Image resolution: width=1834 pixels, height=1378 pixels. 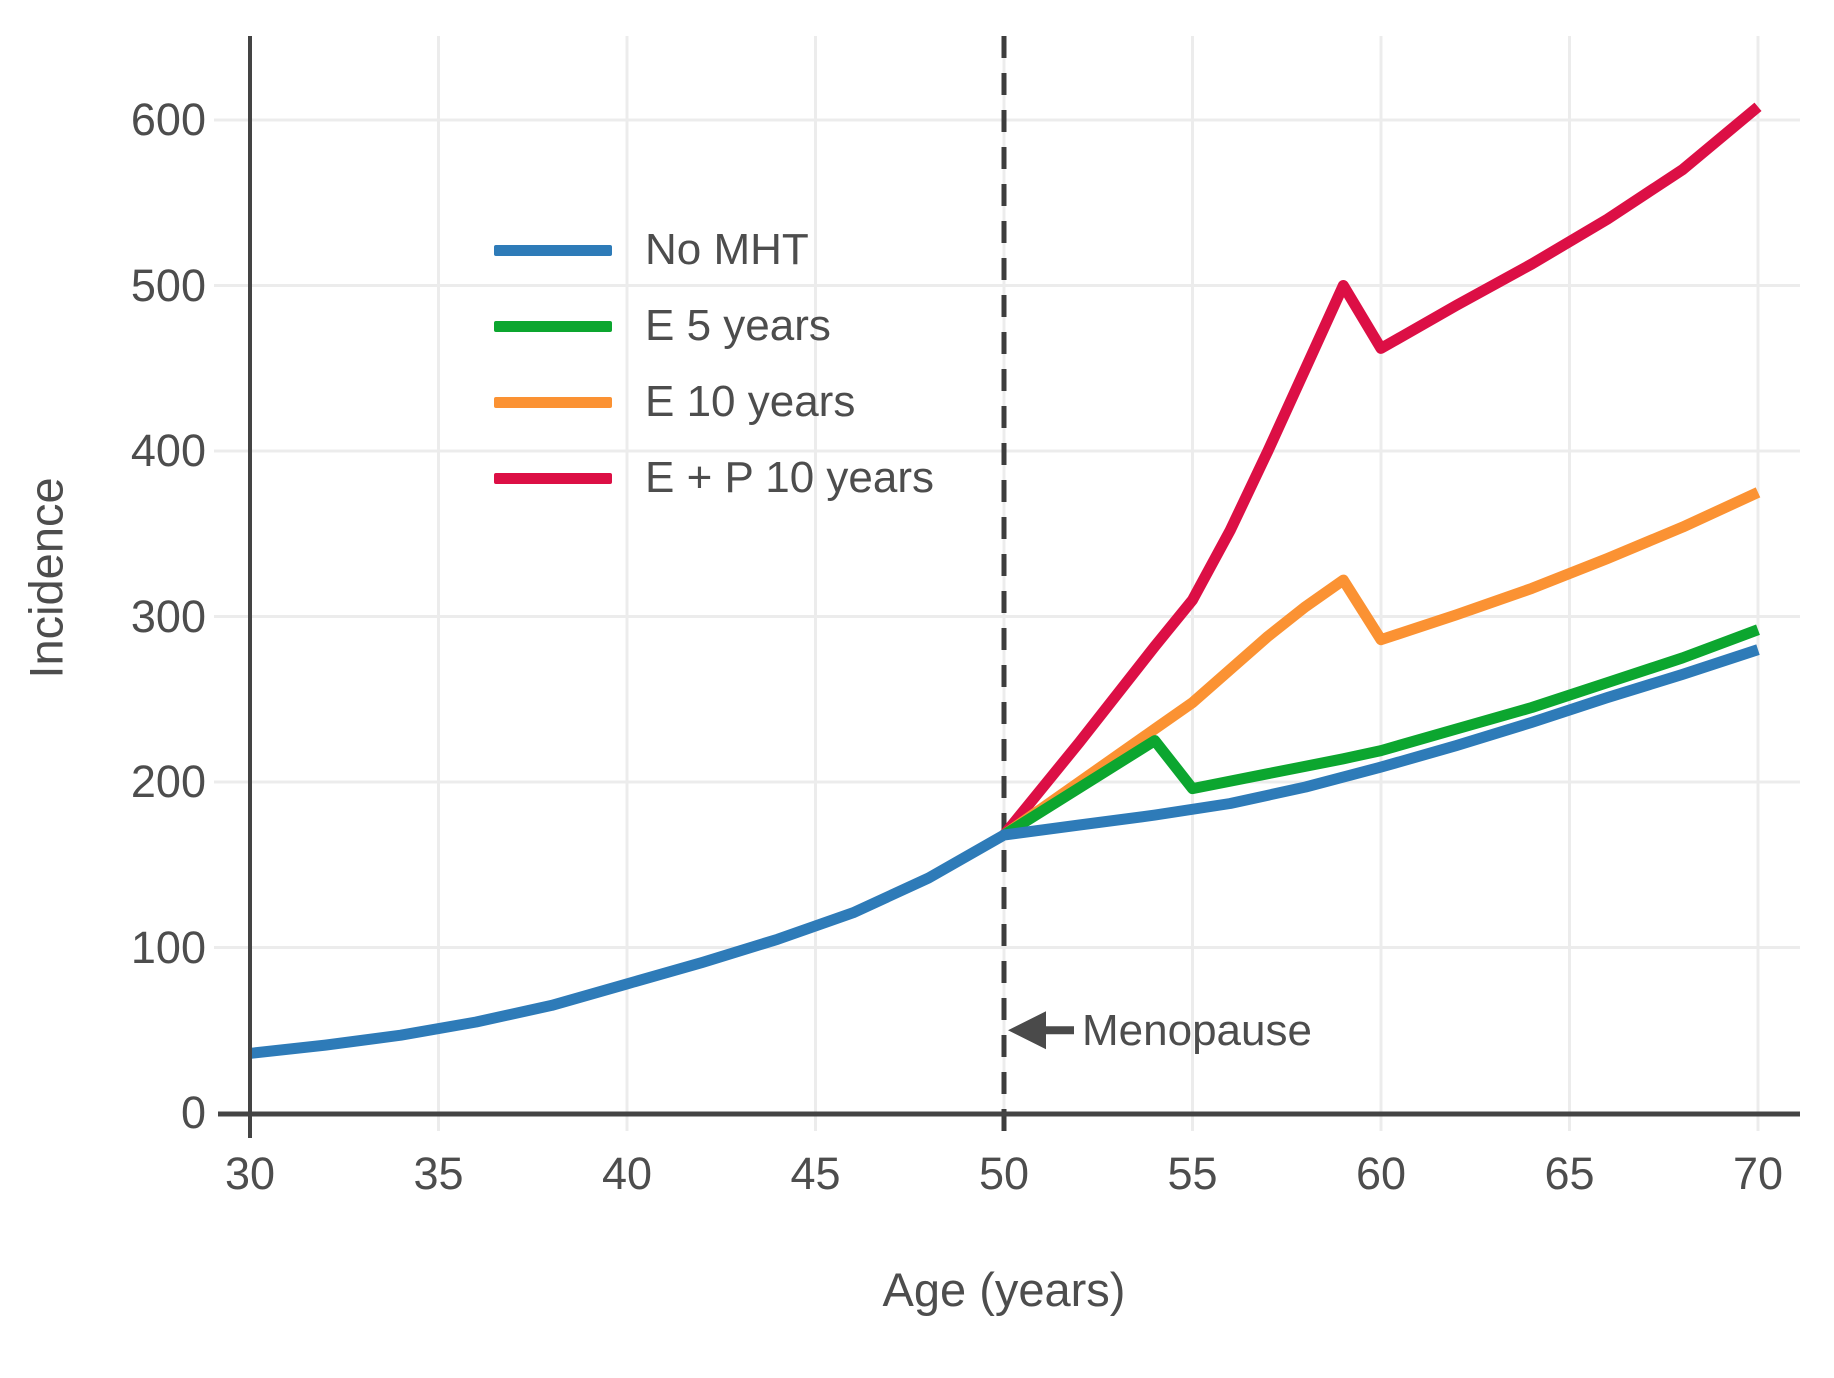 I want to click on x-tick-label-70: 70, so click(x=1758, y=1173).